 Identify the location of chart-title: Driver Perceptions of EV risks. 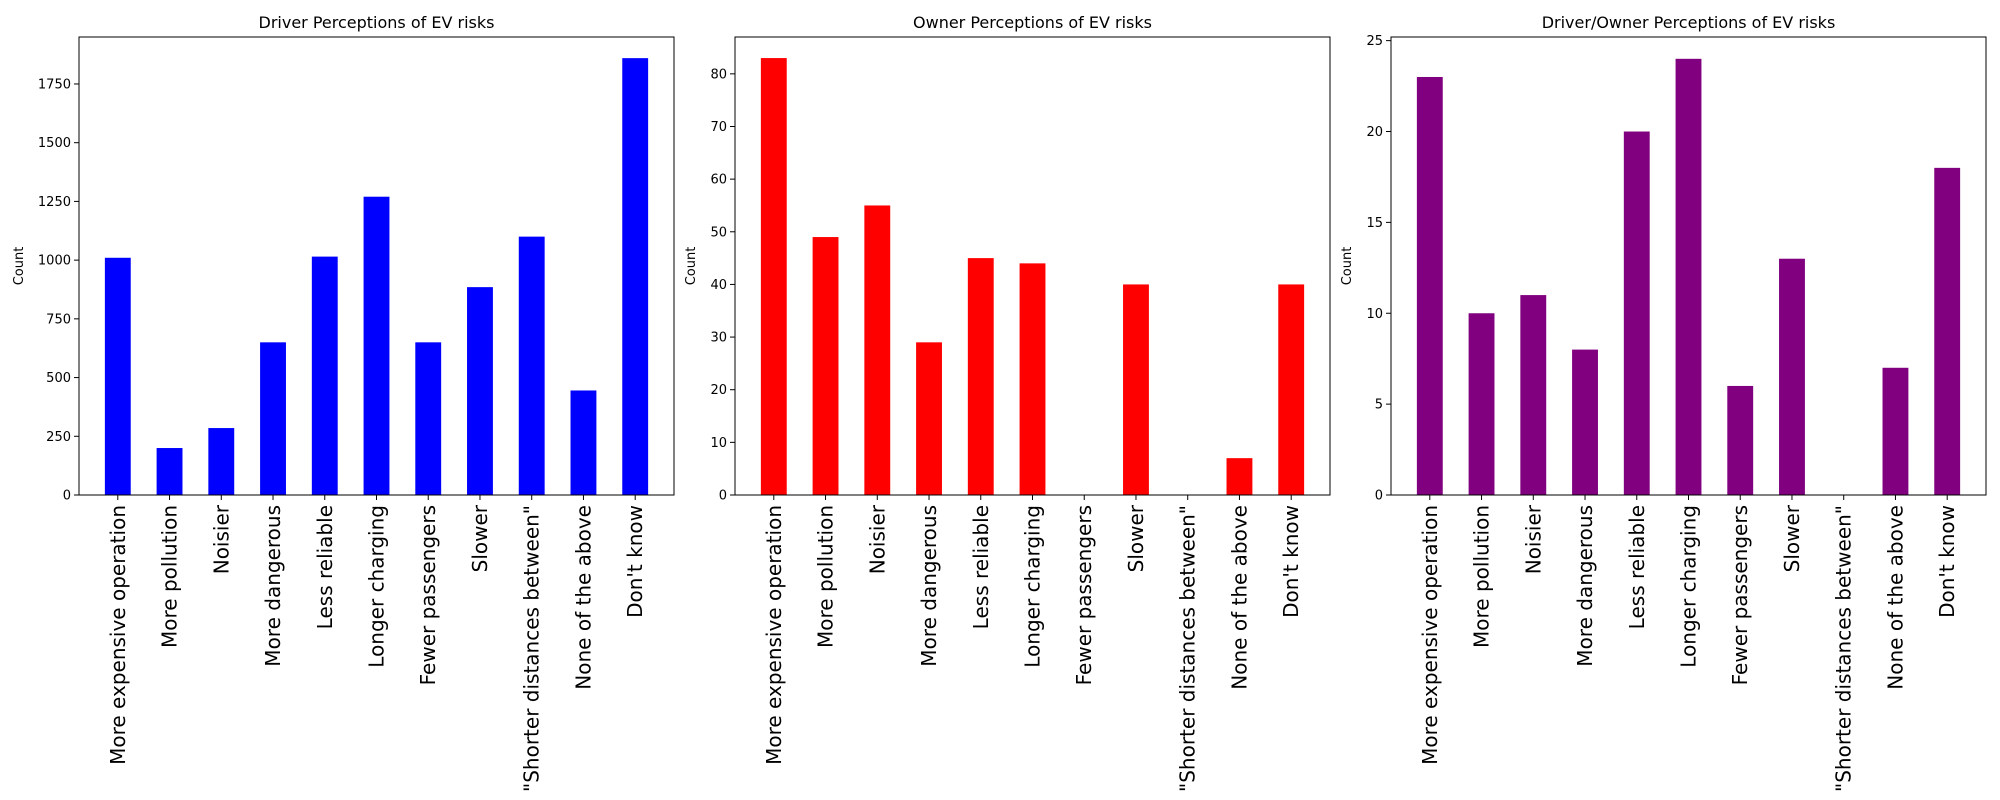
(377, 22).